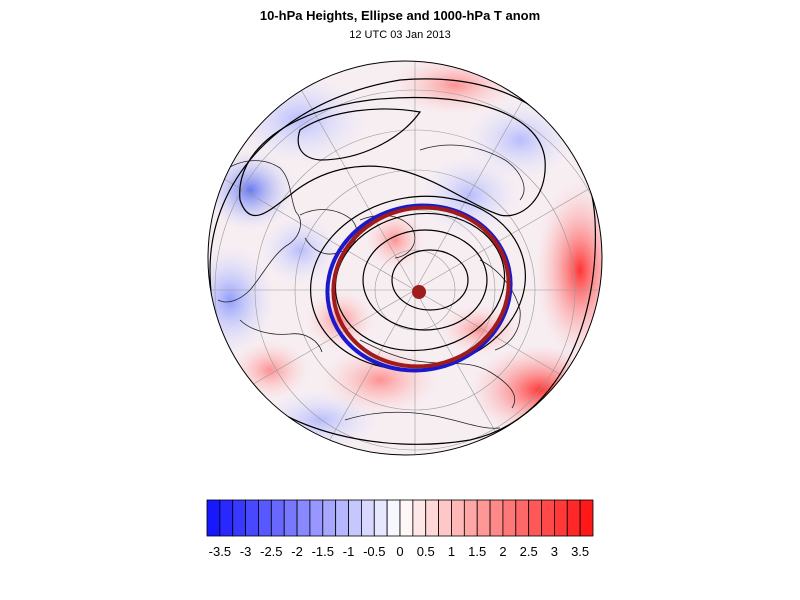  I want to click on colorbar-labels: -3.5 -3 -2.5 -2 -1.5 -1 -0.5 0 0.5 1 1.5 2 2.5 3 3.5, so click(399, 551).